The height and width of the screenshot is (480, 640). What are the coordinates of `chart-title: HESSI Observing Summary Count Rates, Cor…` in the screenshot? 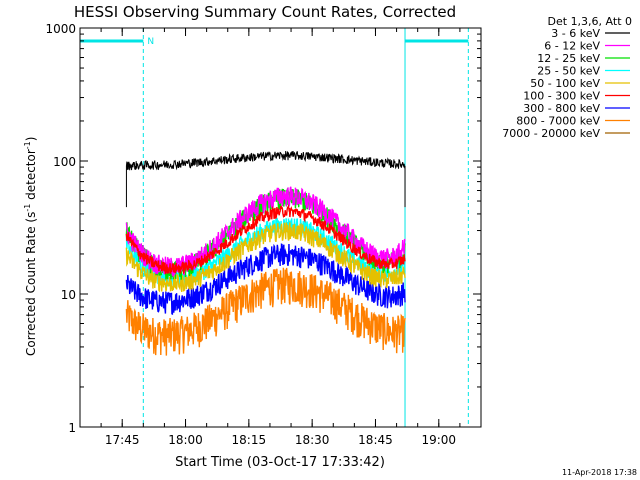 It's located at (265, 12).